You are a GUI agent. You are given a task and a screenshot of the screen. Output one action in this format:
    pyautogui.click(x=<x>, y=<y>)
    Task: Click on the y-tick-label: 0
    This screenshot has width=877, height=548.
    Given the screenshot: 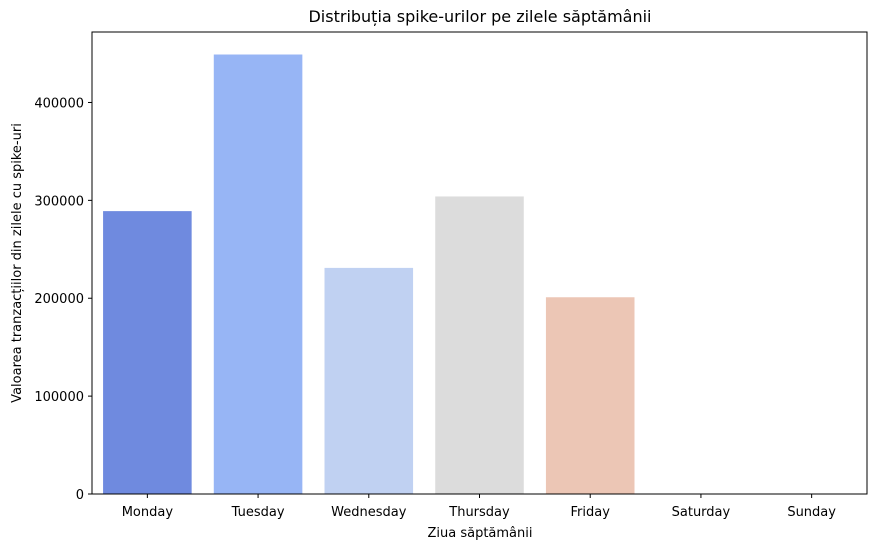 What is the action you would take?
    pyautogui.click(x=80, y=495)
    